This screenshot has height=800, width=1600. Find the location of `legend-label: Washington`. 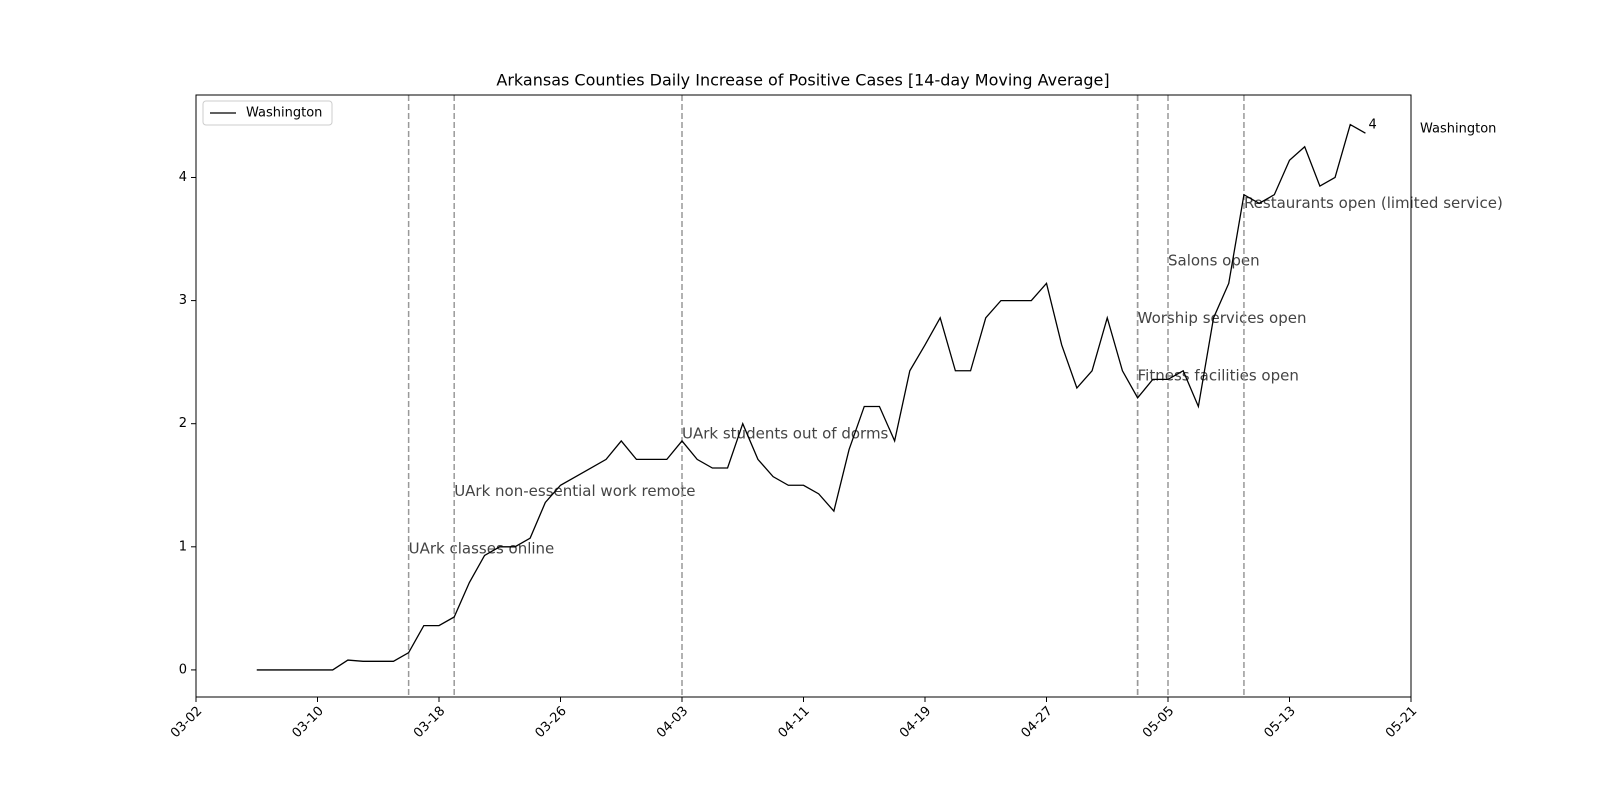

legend-label: Washington is located at coordinates (284, 113).